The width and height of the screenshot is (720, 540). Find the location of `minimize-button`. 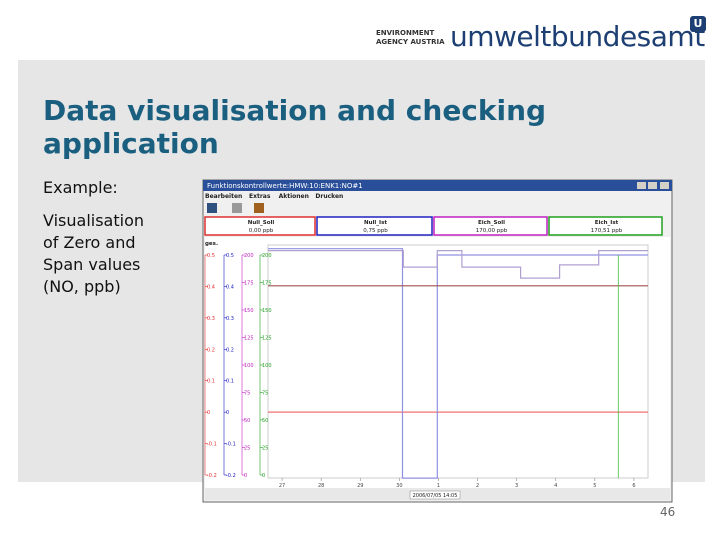

minimize-button is located at coordinates (641, 185).